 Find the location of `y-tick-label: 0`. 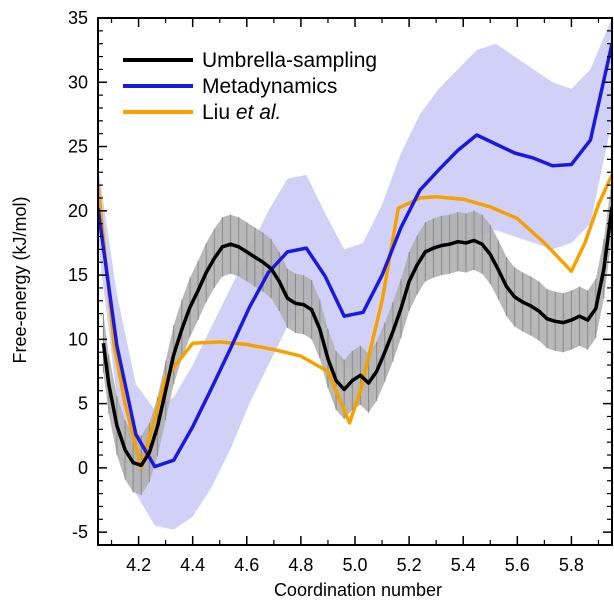

y-tick-label: 0 is located at coordinates (83, 468).